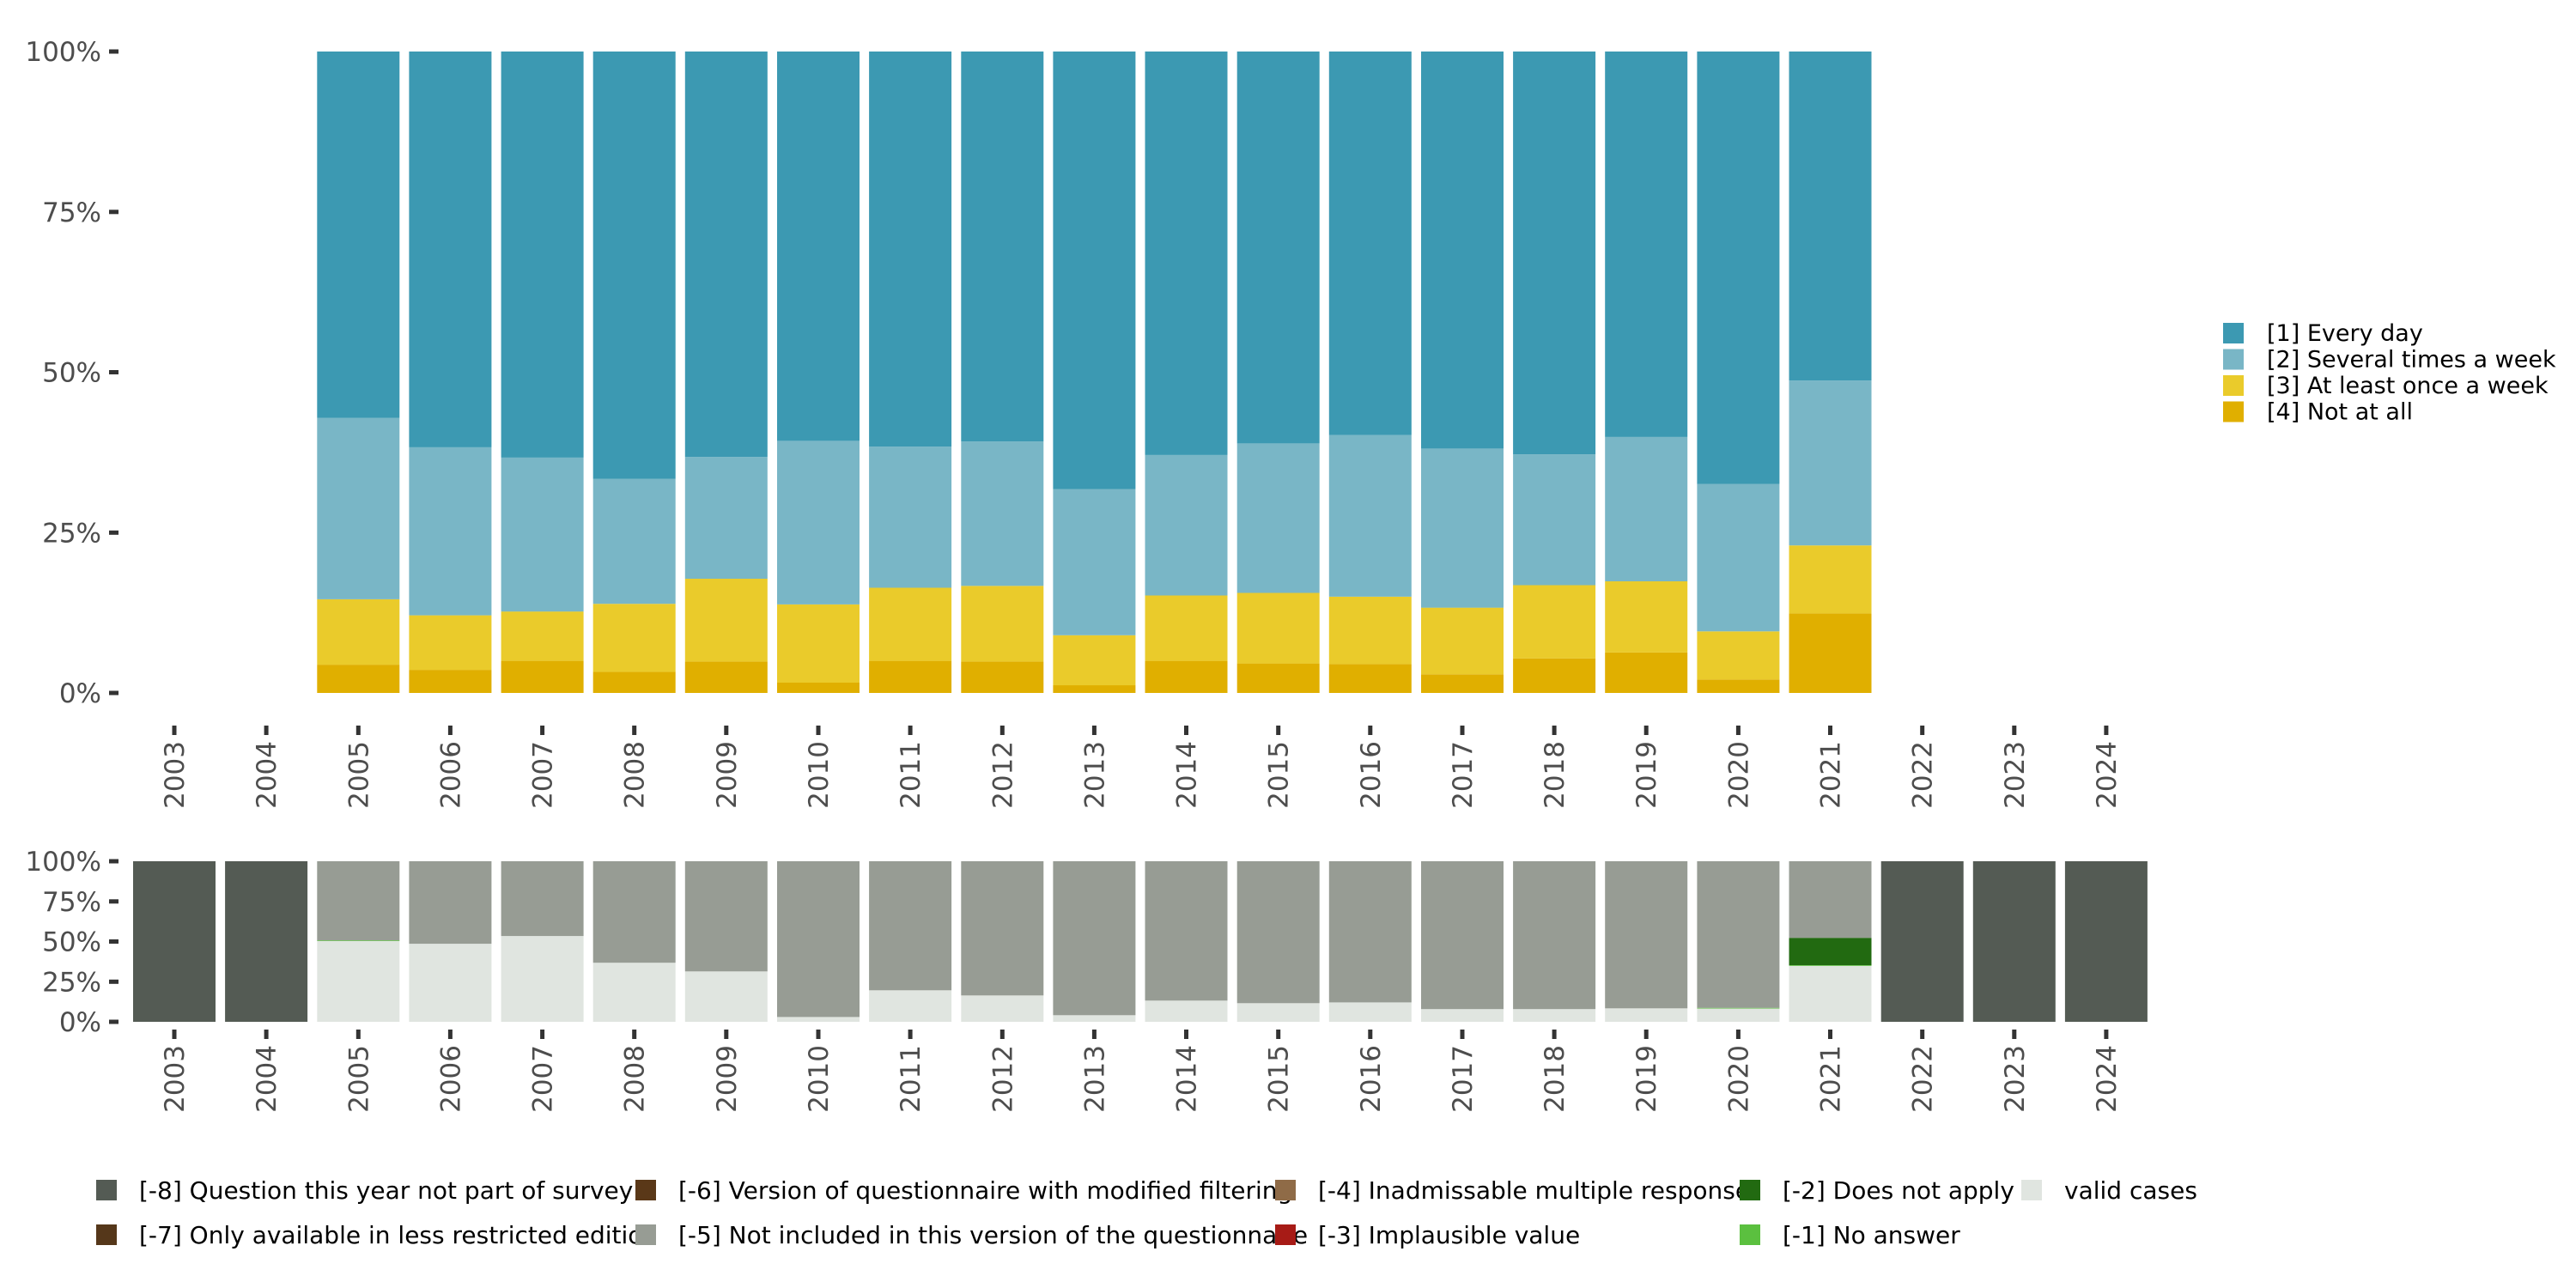  I want to click on bar-segment-2008-2-several-times-a-week, so click(634, 541).